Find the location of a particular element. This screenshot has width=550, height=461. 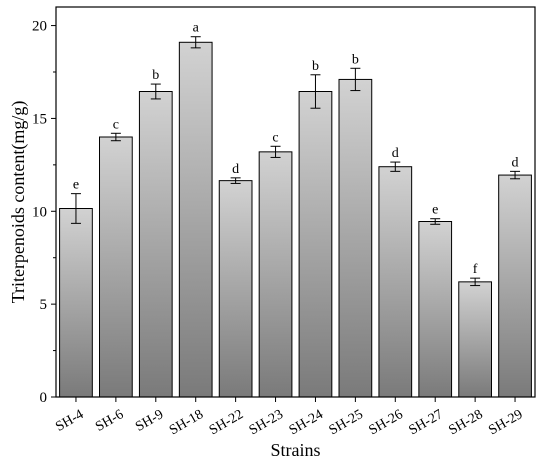

significance-label-SH-4: e is located at coordinates (76, 185).